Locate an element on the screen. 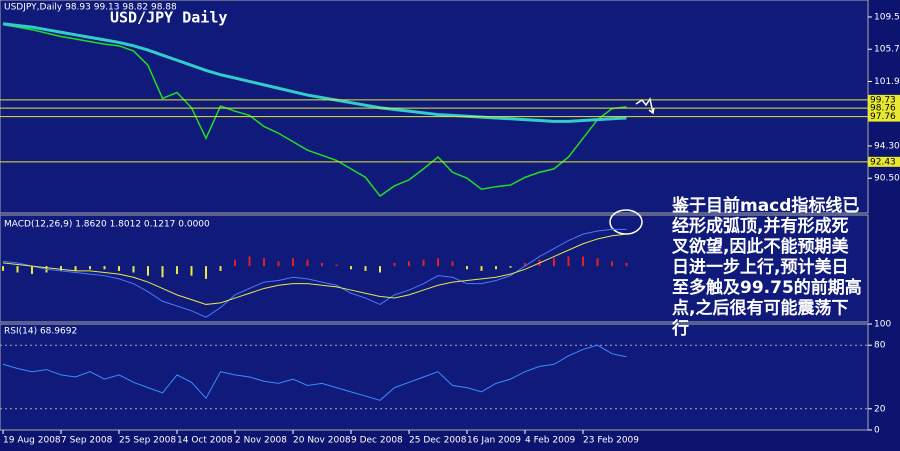  annotation: 鉴于目前macd指标线已 is located at coordinates (765, 205).